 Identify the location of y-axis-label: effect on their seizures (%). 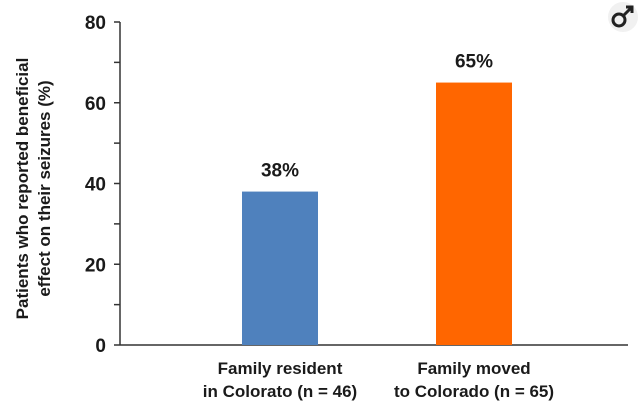
(44, 188).